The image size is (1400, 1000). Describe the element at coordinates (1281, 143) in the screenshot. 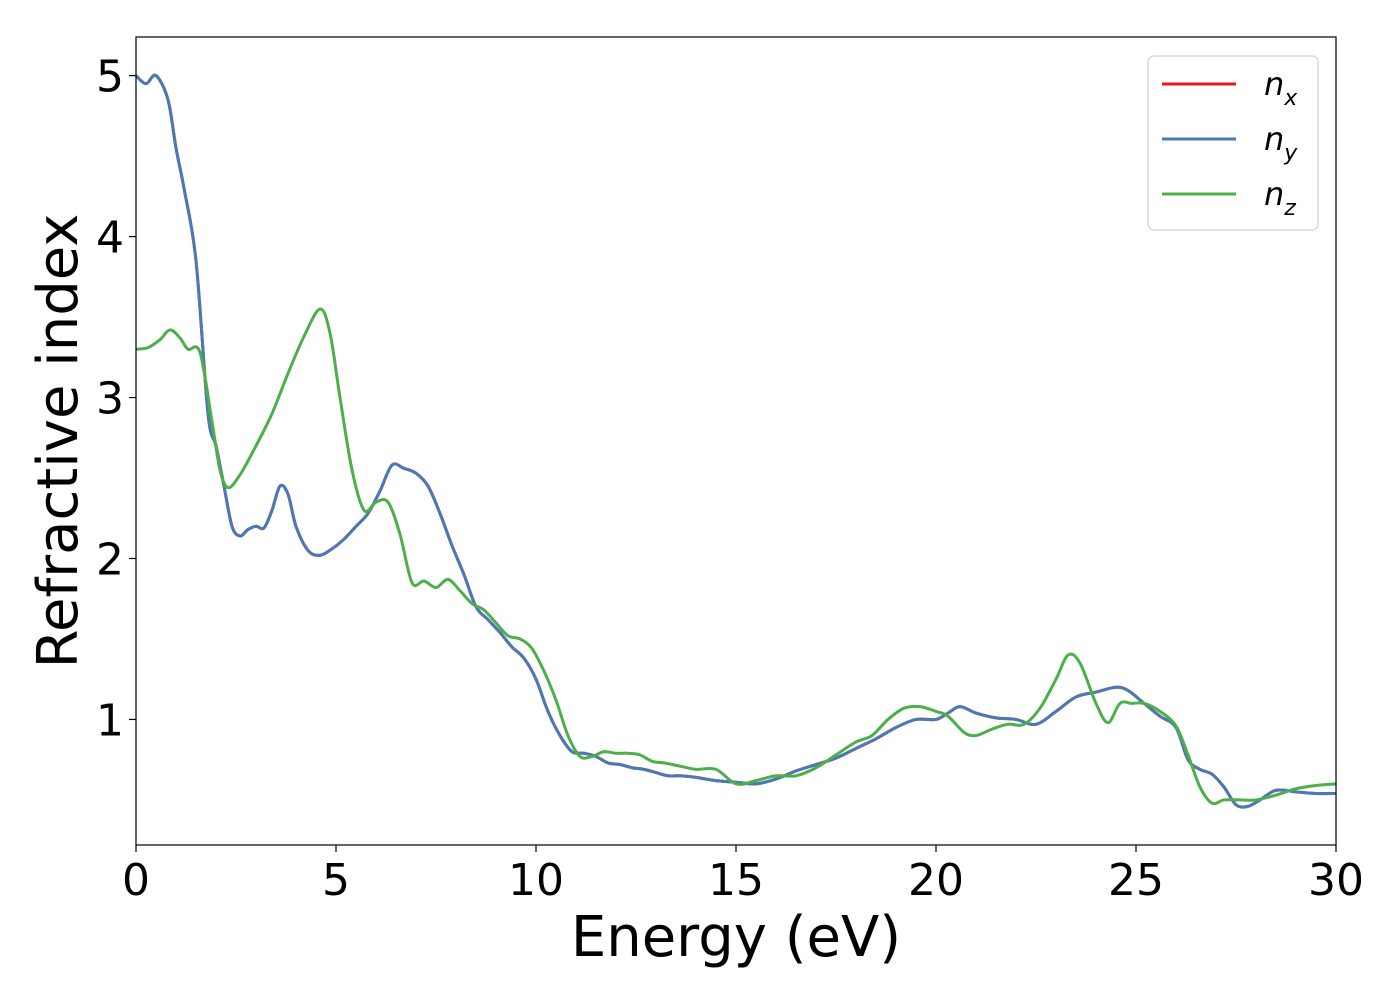

I see `legend-label-y: ny` at that location.